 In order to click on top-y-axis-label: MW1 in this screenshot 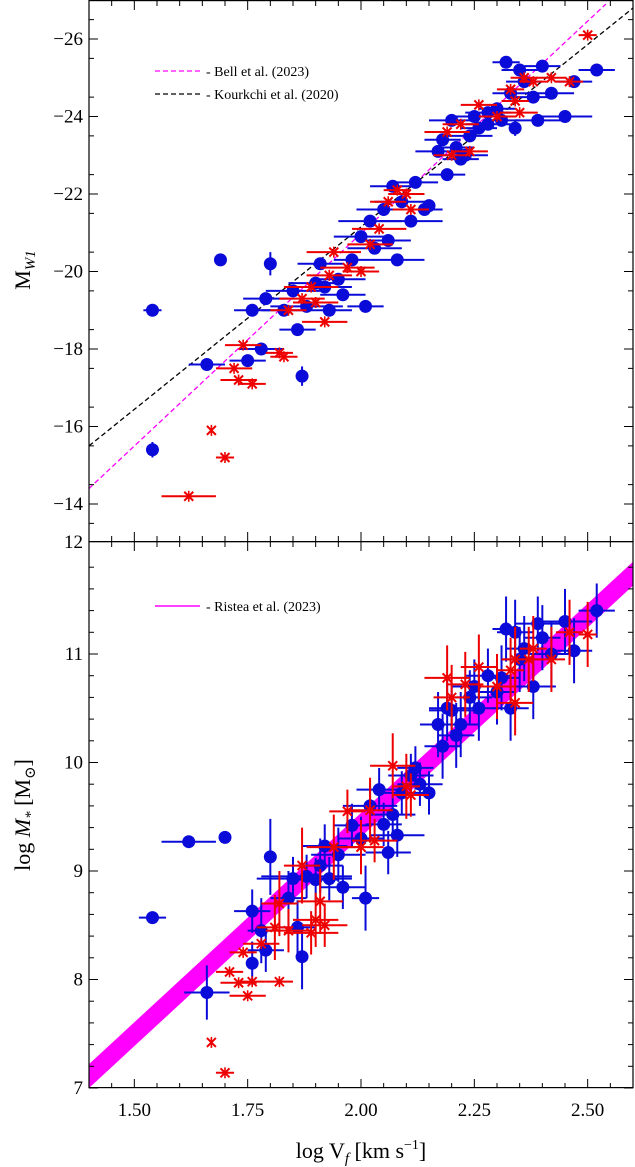, I will do `click(24, 270)`.